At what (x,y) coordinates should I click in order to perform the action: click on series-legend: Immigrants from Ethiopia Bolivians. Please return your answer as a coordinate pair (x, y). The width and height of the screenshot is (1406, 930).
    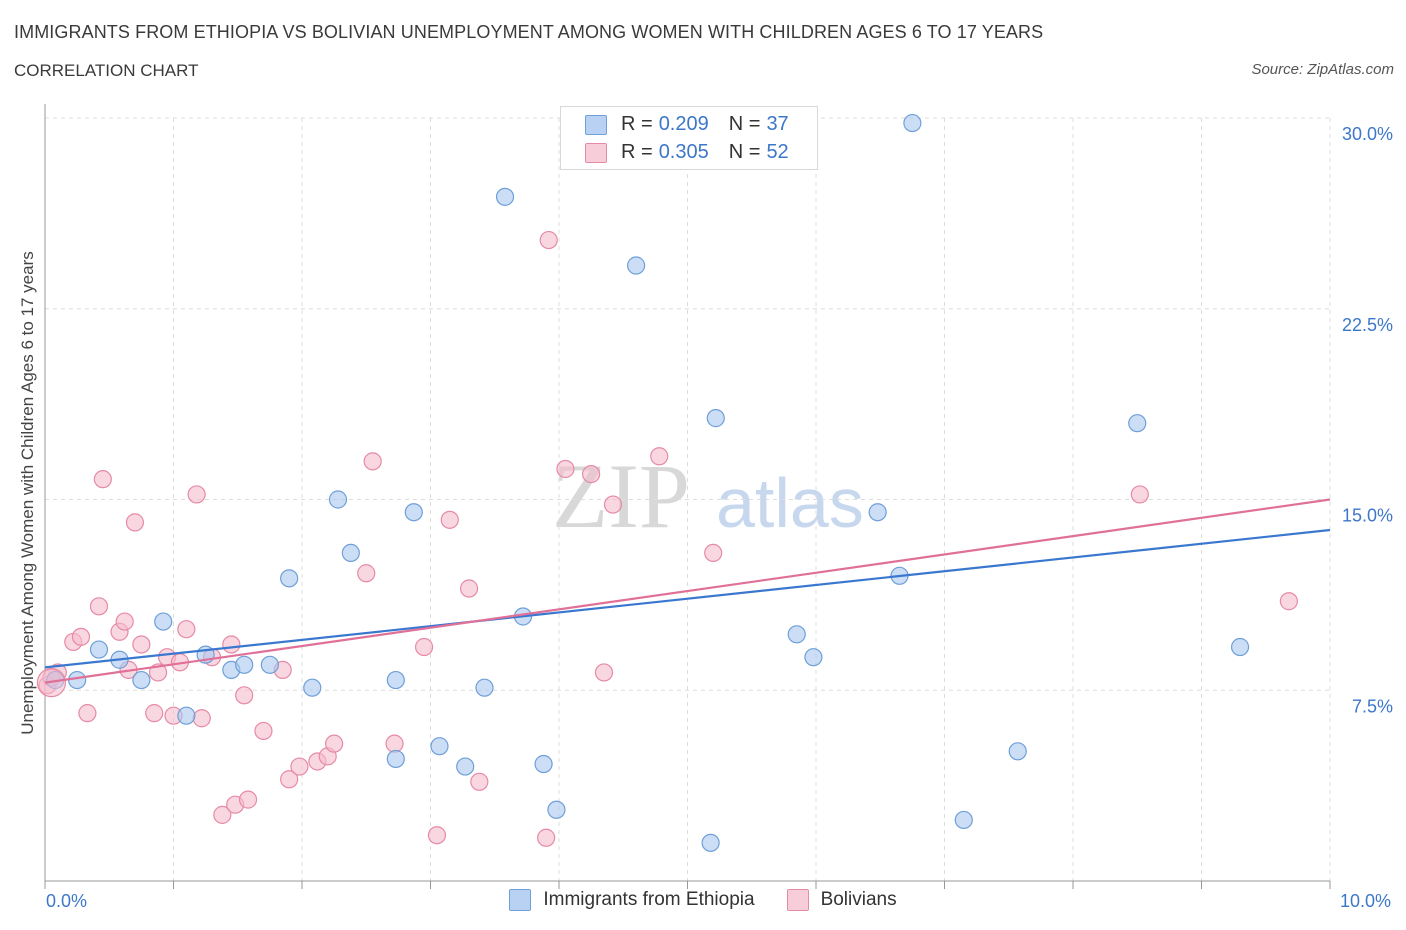
    Looking at the image, I should click on (703, 900).